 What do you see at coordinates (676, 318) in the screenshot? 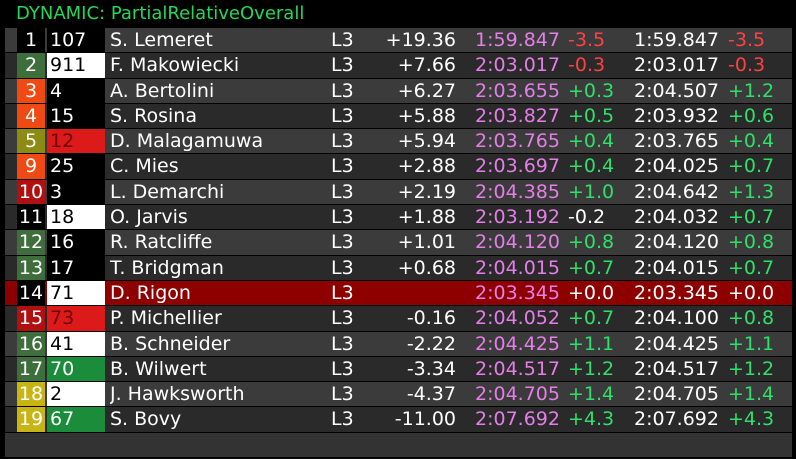
I see `best-lap-time: 2:04.100` at bounding box center [676, 318].